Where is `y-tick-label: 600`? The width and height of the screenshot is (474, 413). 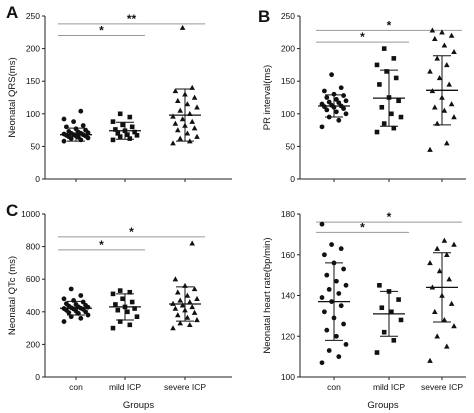
y-tick-label: 600 is located at coordinates (33, 279).